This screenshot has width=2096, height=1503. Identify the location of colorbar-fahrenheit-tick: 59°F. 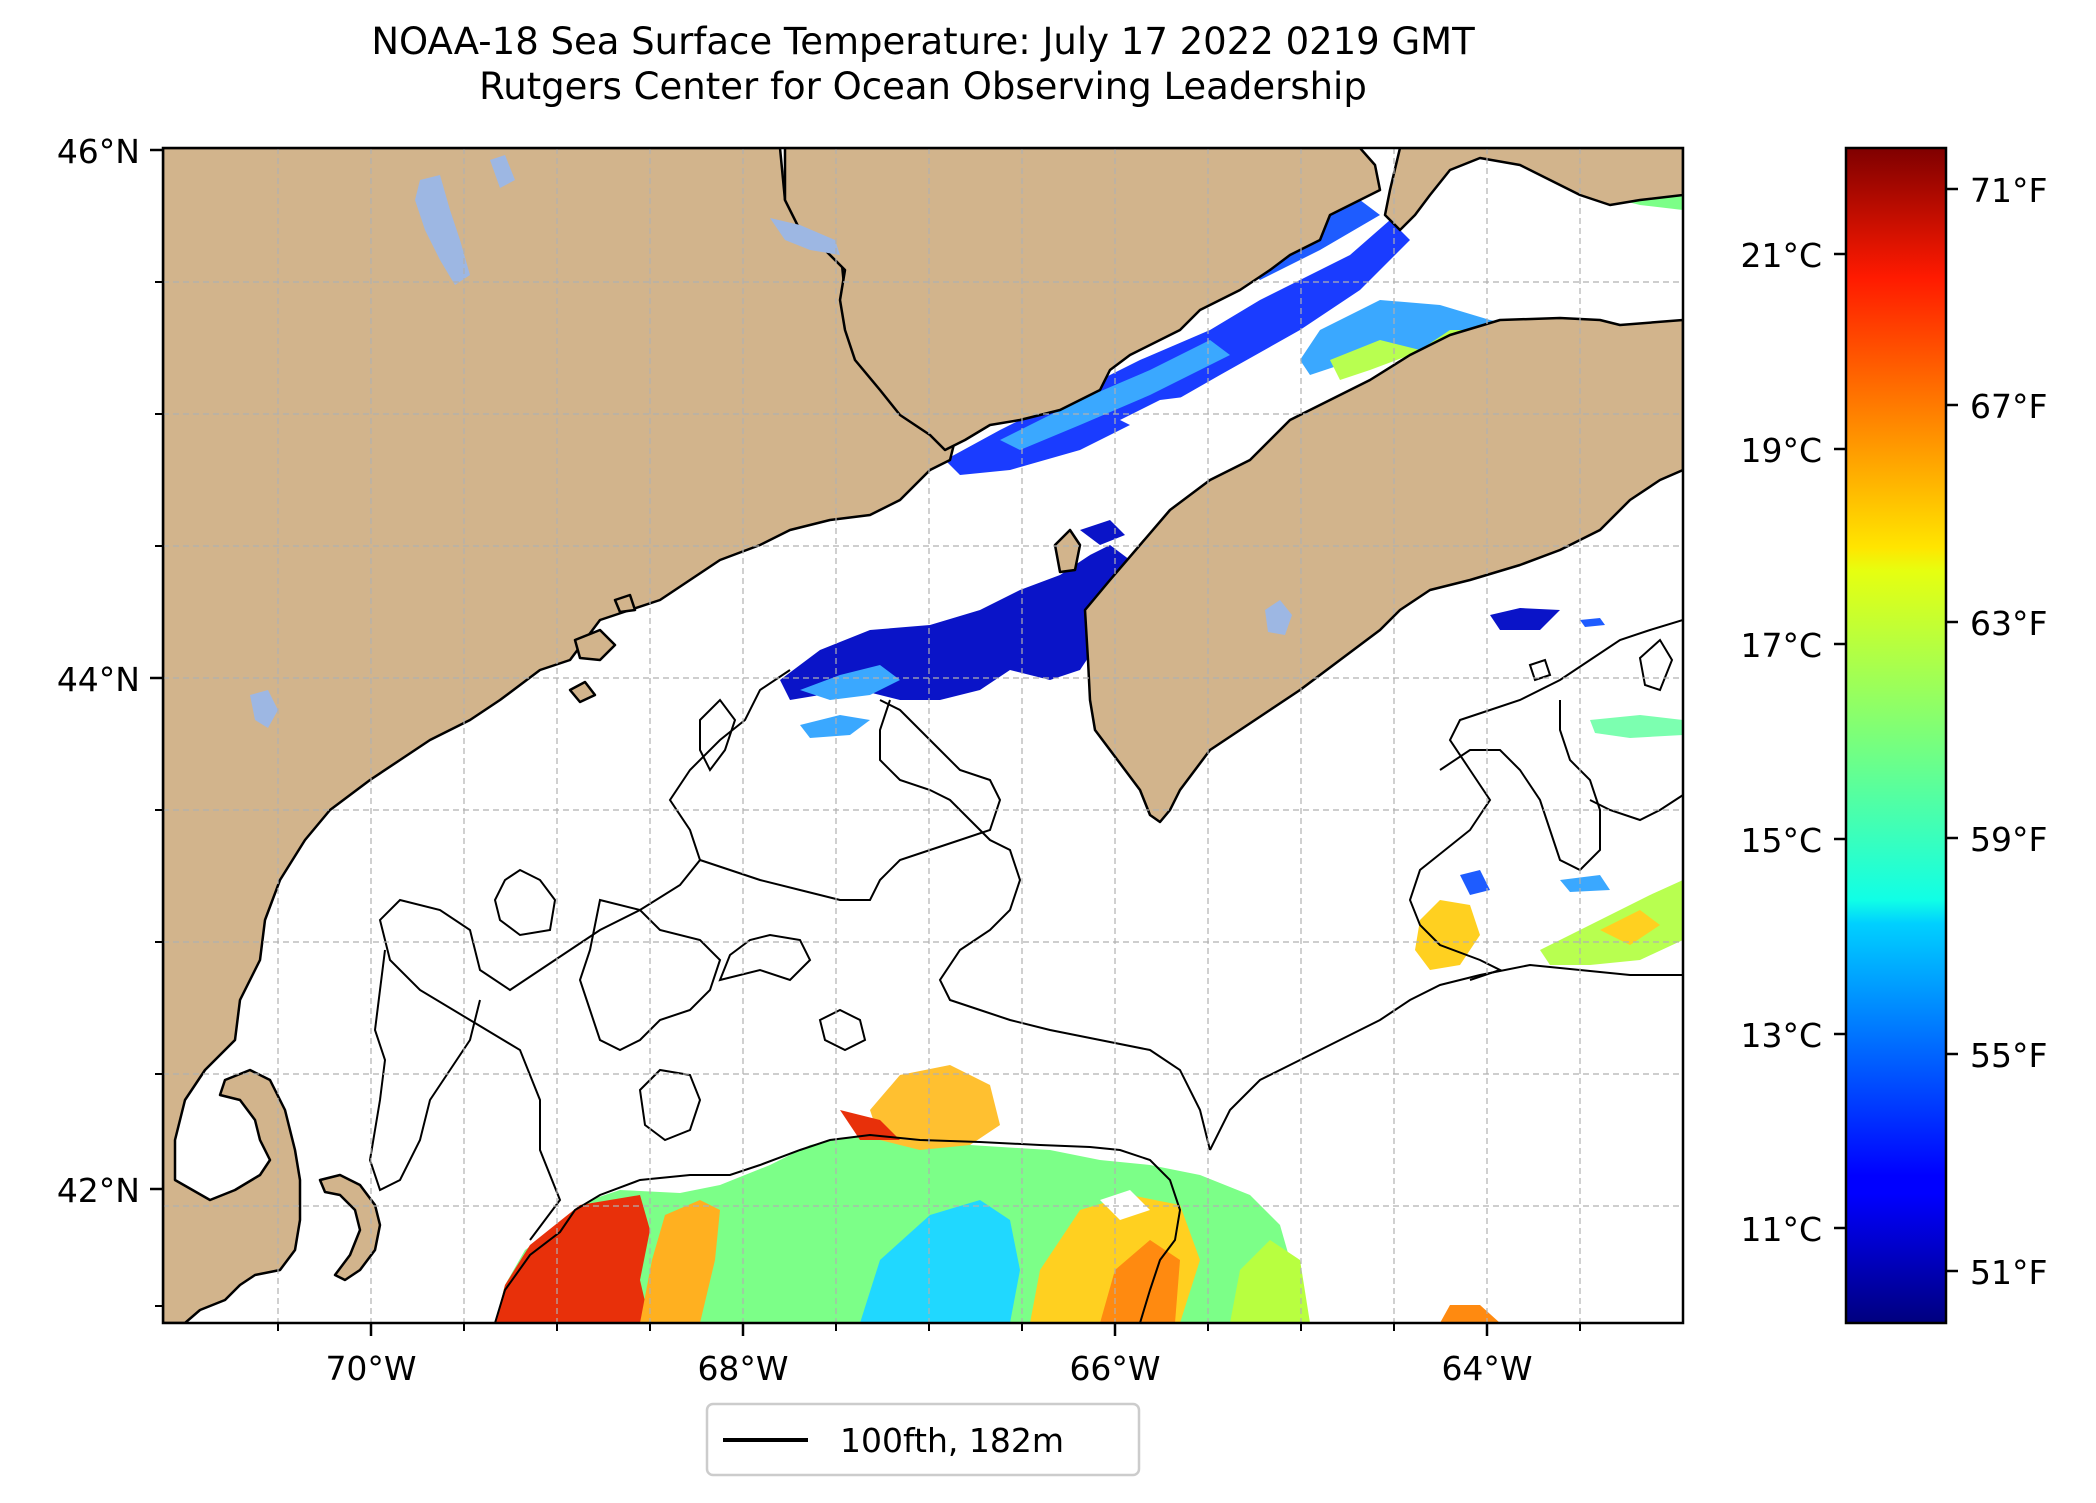
(2008, 839).